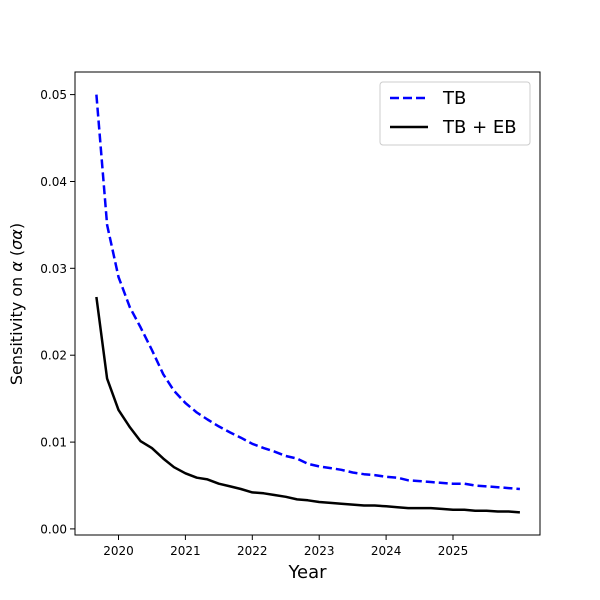 The height and width of the screenshot is (600, 600). Describe the element at coordinates (455, 113) in the screenshot. I see `legend: TB TB + EB` at that location.